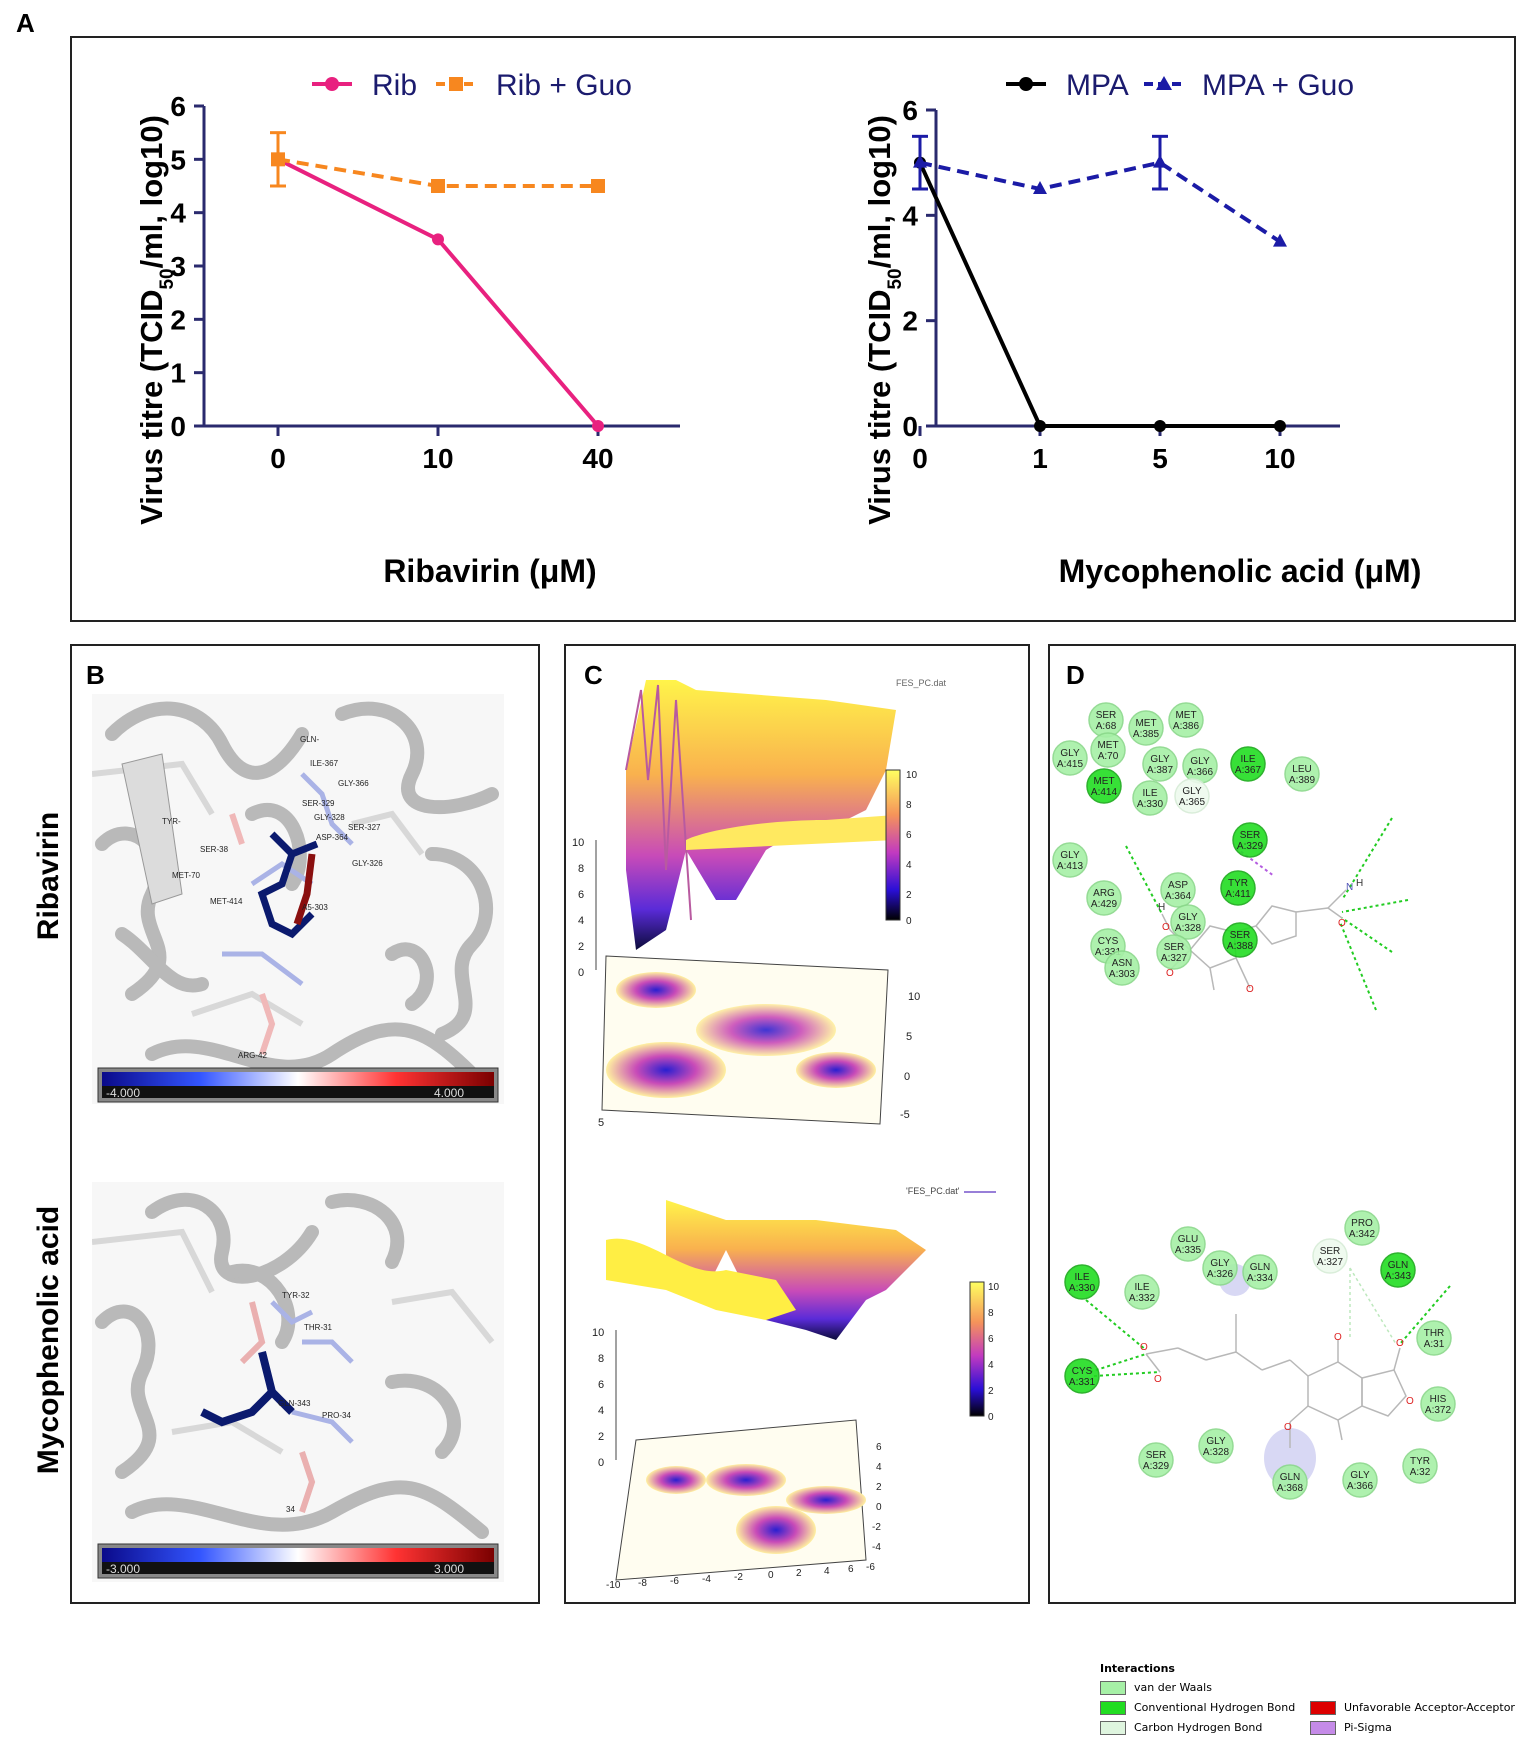 This screenshot has width=1524, height=1749. What do you see at coordinates (1415, 1731) in the screenshot?
I see `legend-item-pisigma: Pi-Sigma` at bounding box center [1415, 1731].